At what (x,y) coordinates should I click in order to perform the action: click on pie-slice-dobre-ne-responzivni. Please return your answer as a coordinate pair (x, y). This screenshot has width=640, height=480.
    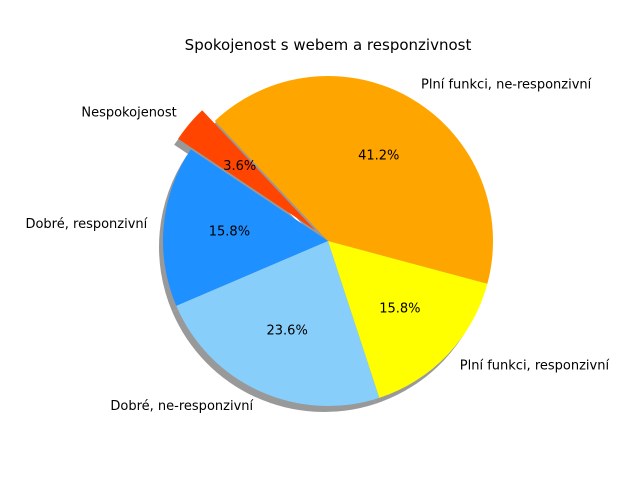
    Looking at the image, I should click on (278, 324).